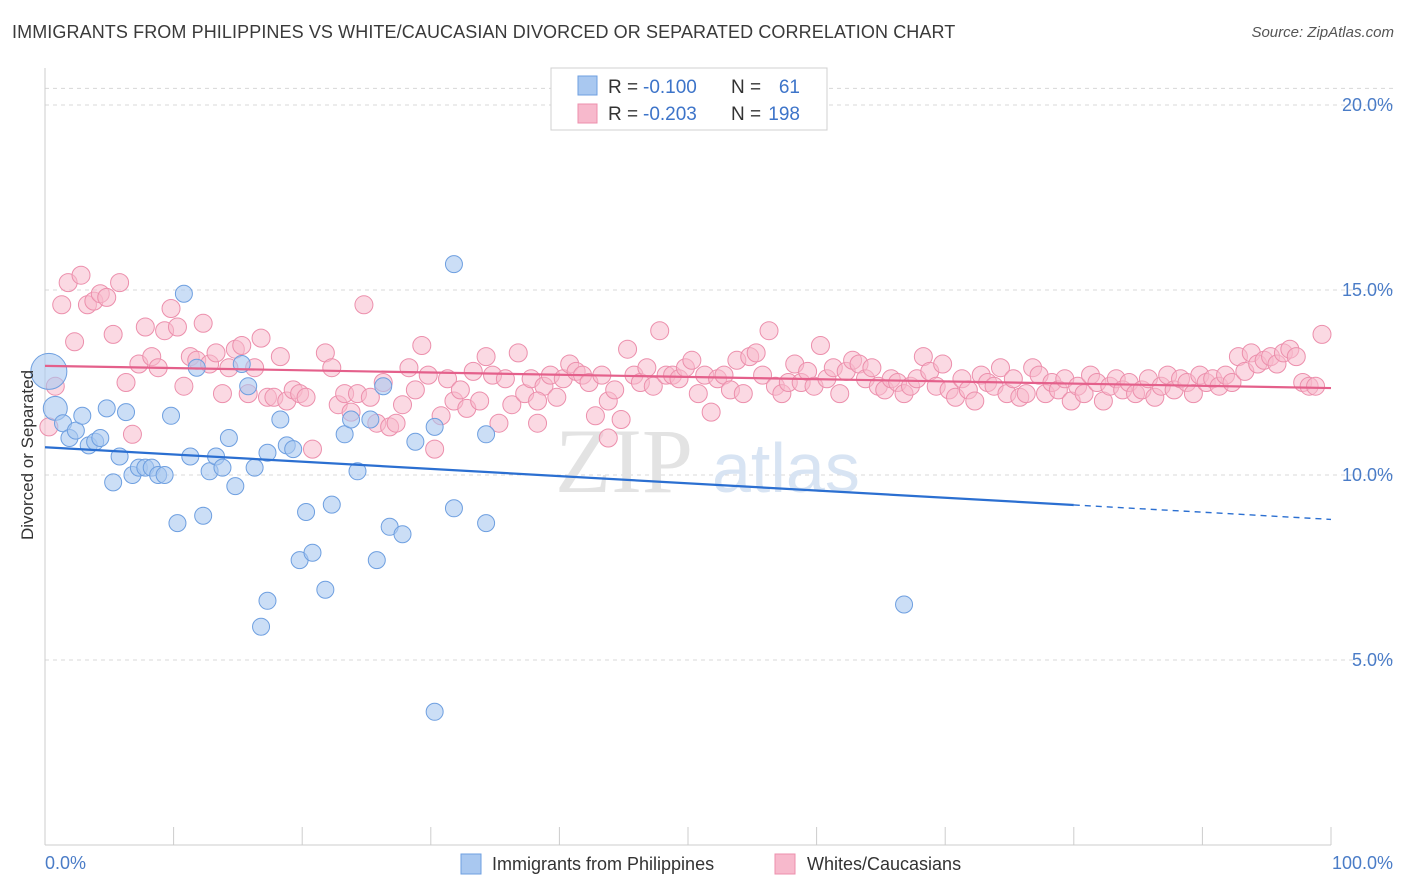 The image size is (1406, 892). What do you see at coordinates (1322, 32) in the screenshot?
I see `source-label: Source: ZipAtlas.com` at bounding box center [1322, 32].